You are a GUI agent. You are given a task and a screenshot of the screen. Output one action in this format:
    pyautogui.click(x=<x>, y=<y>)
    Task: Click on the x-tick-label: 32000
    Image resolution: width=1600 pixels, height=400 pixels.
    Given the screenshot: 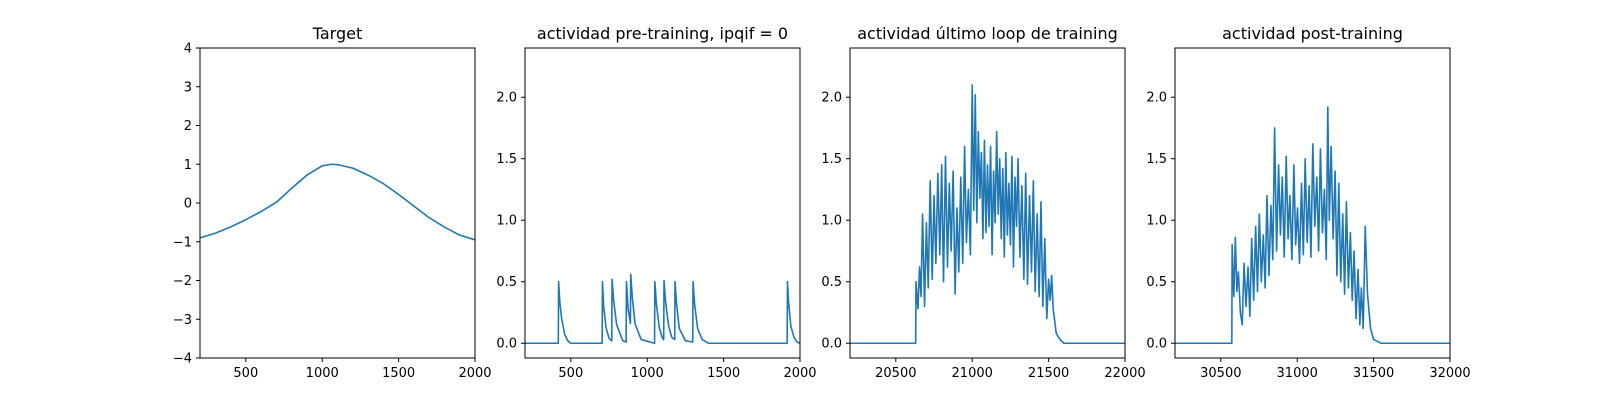 What is the action you would take?
    pyautogui.click(x=1449, y=373)
    